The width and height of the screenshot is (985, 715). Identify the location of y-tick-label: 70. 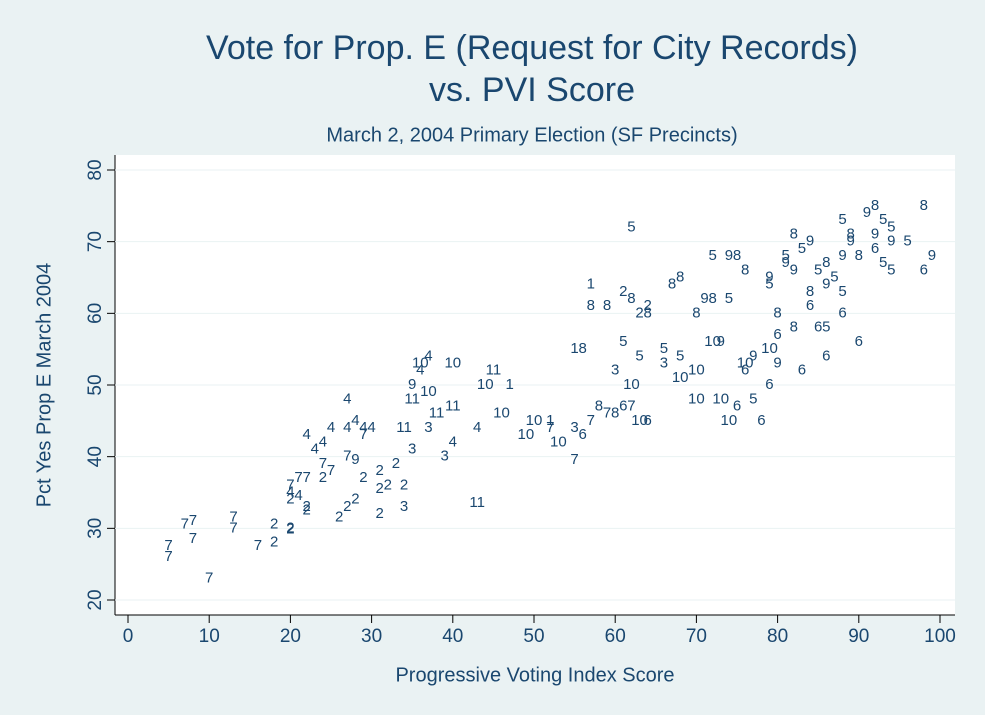
(95, 241).